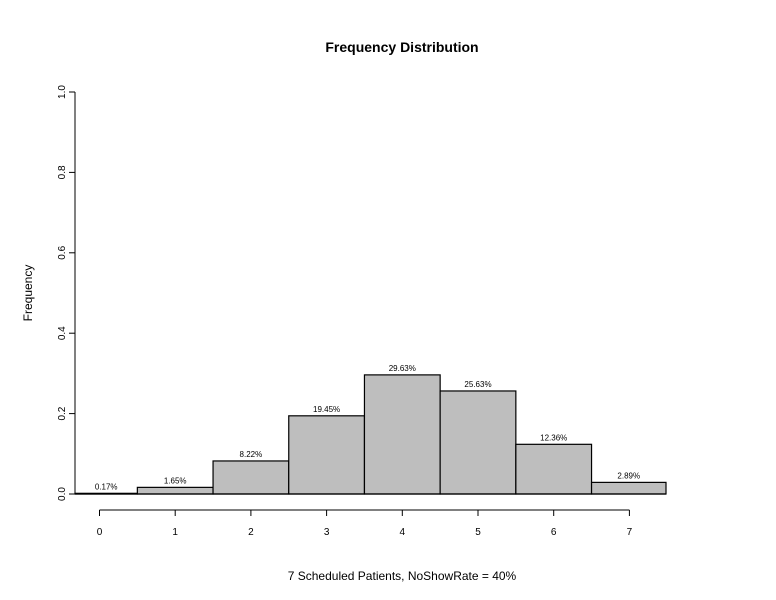 The height and width of the screenshot is (600, 776). Describe the element at coordinates (100, 532) in the screenshot. I see `x-tick-label: 0` at that location.